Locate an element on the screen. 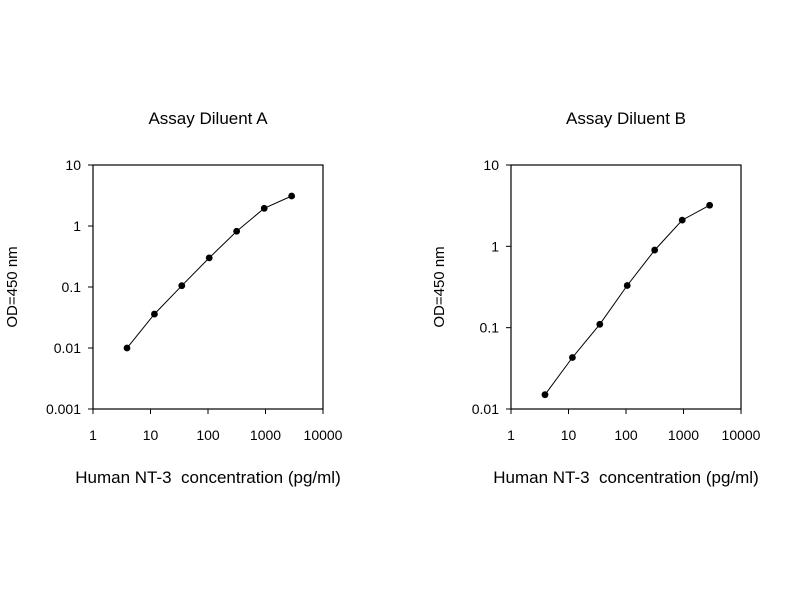 Image resolution: width=800 pixels, height=600 pixels. chart-title: Assay Diluent A is located at coordinates (208, 118).